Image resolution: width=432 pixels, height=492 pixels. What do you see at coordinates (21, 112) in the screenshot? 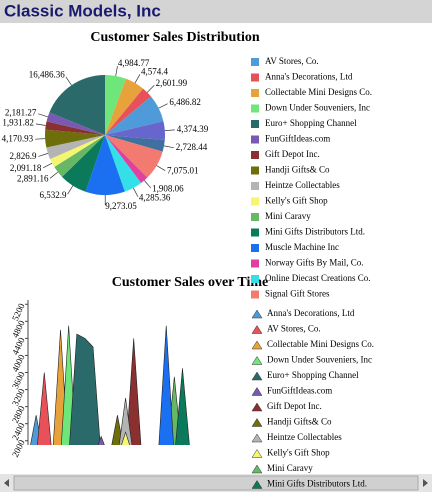
I see `data-label: 2,181.27` at bounding box center [21, 112].